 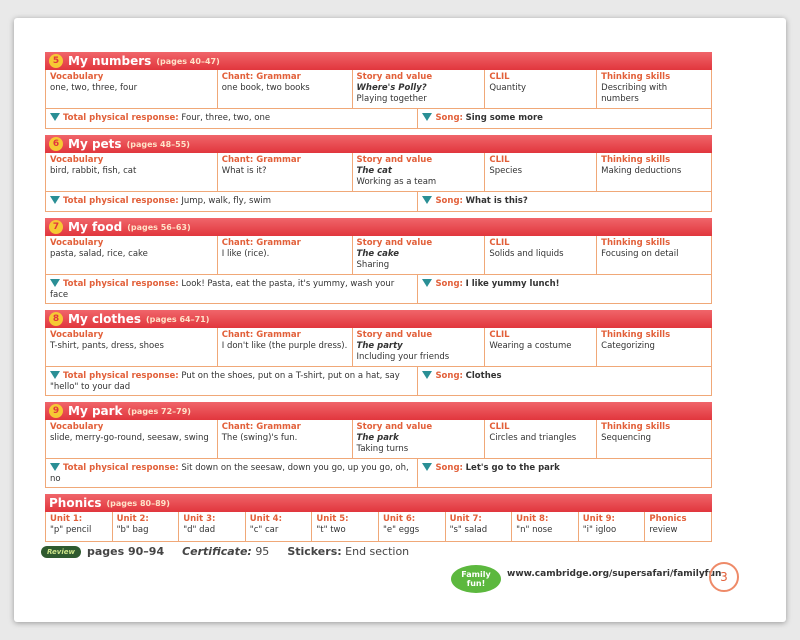 I want to click on phonics-cell: Unit 2: "b" bag, so click(x=146, y=527).